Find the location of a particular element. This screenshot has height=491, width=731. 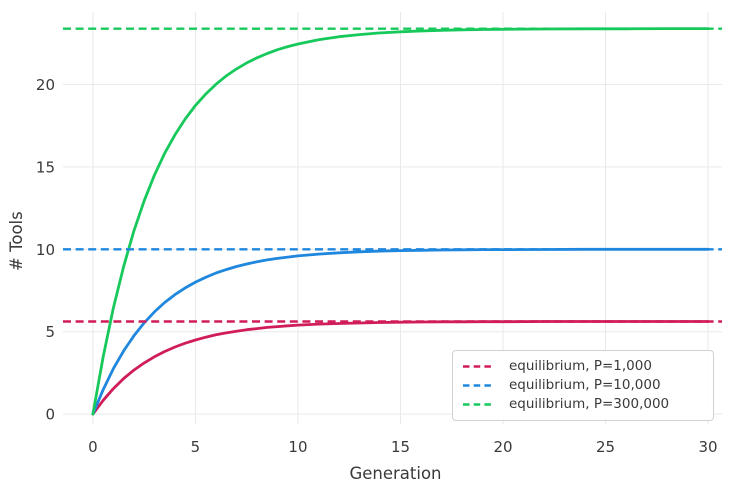

y-tick-label-10: 10 is located at coordinates (45, 250).